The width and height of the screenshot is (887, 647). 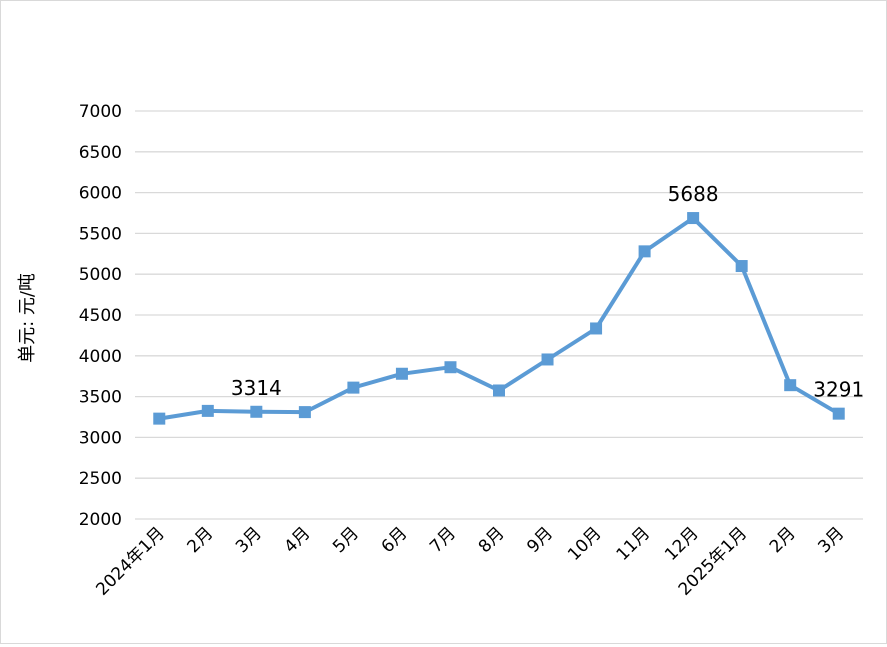 What do you see at coordinates (100, 479) in the screenshot?
I see `y-tick-label: 2500` at bounding box center [100, 479].